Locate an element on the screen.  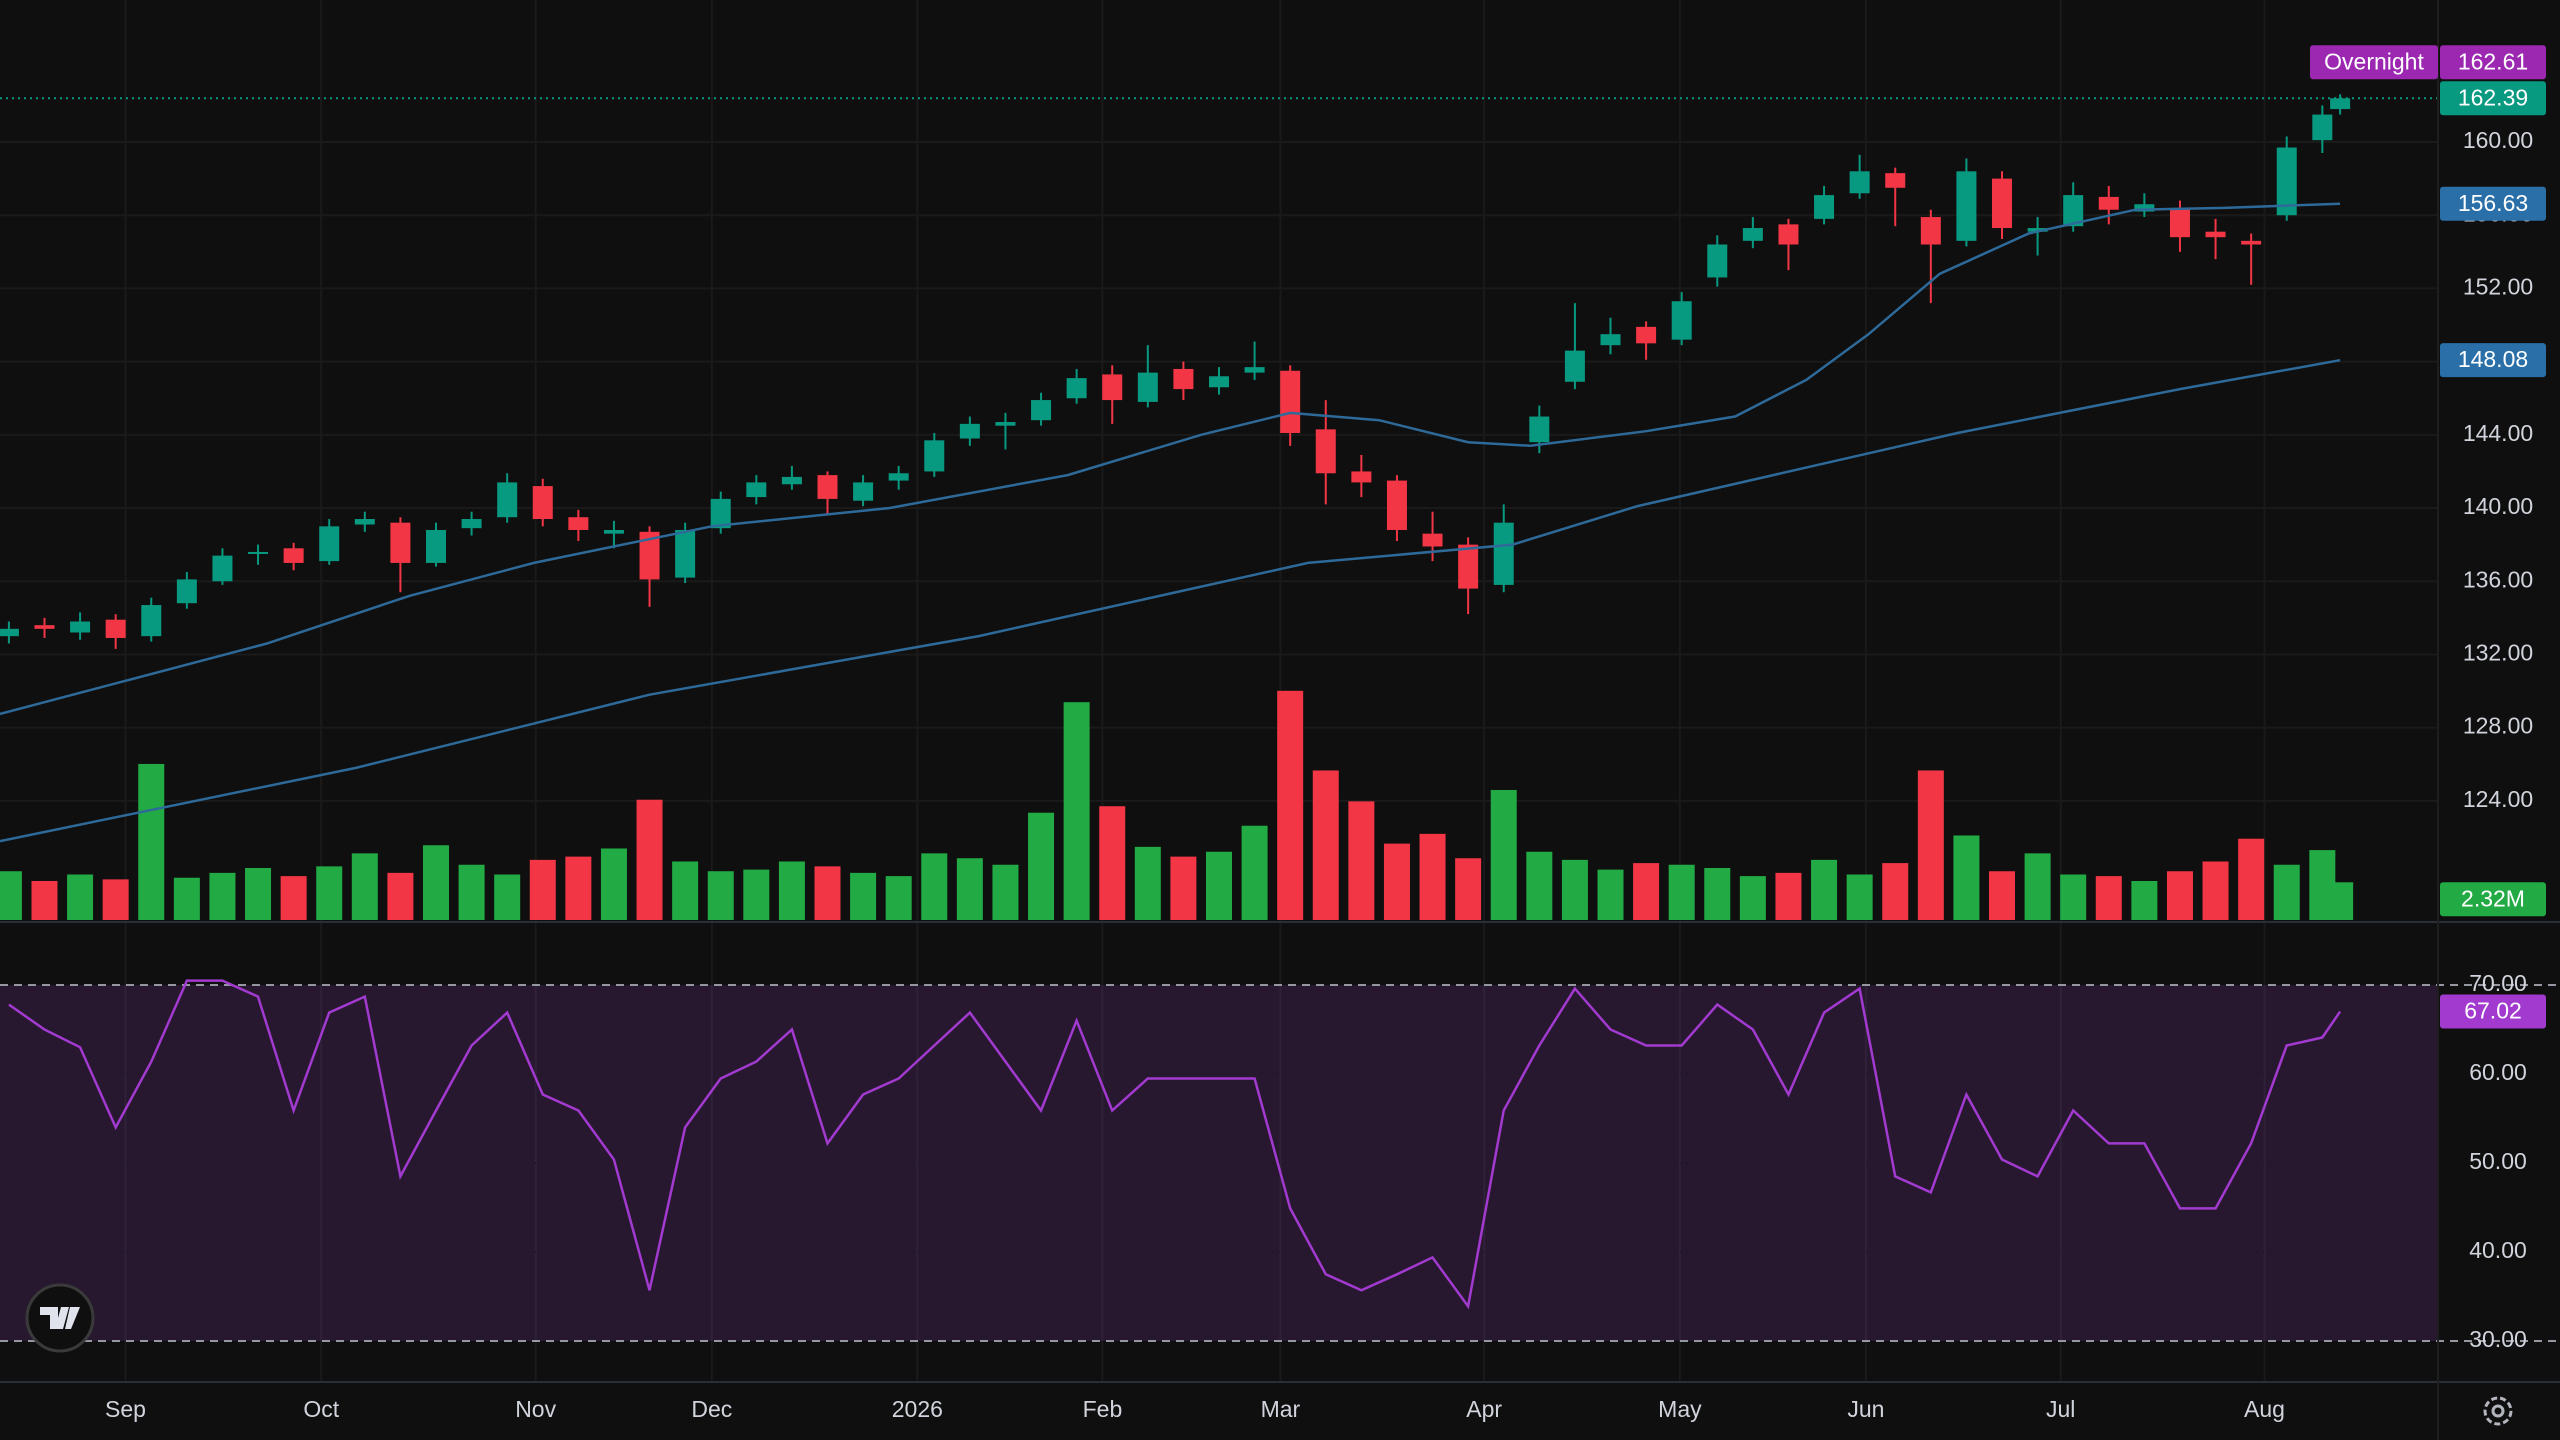
y-tick-label: 132.00 is located at coordinates (2498, 653).